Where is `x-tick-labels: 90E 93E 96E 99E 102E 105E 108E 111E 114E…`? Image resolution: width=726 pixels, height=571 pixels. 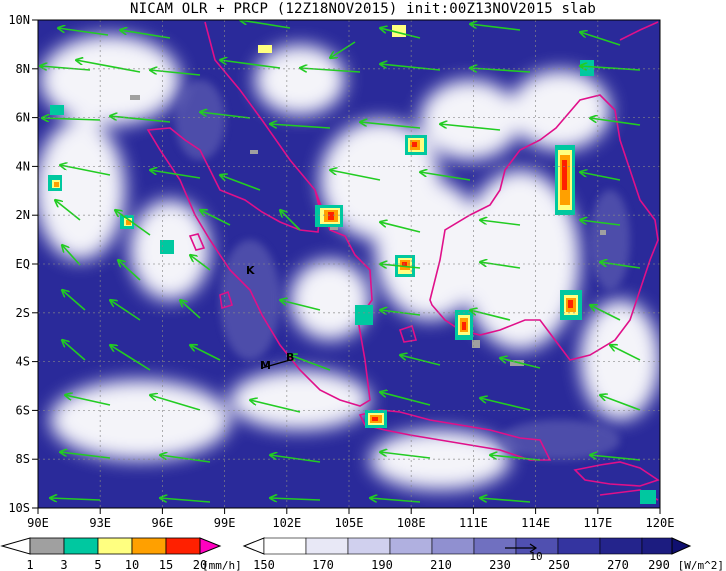 x-tick-labels: 90E 93E 96E 99E 102E 105E 108E 111E 114E… is located at coordinates (350, 523).